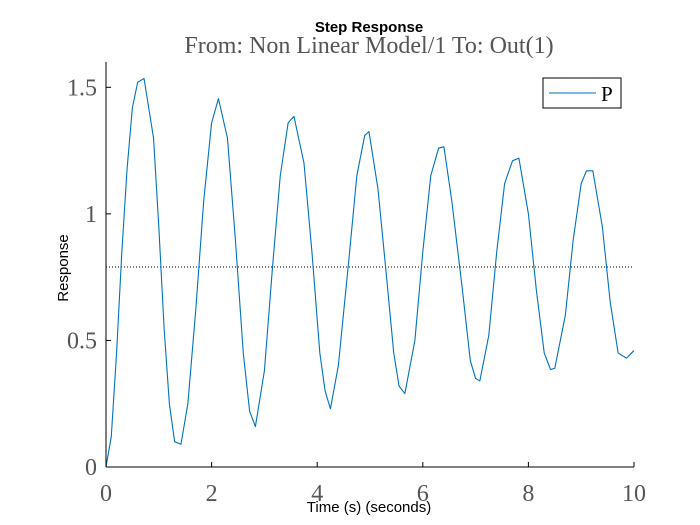 Image resolution: width=700 pixels, height=525 pixels. What do you see at coordinates (634, 494) in the screenshot?
I see `x-tick-label: 10` at bounding box center [634, 494].